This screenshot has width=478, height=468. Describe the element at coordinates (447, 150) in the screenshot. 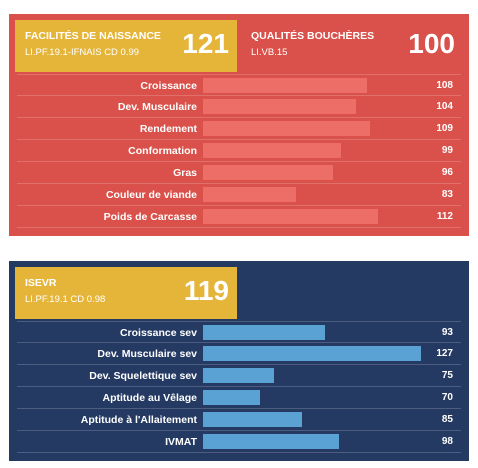

I see `metric-value: 99` at that location.